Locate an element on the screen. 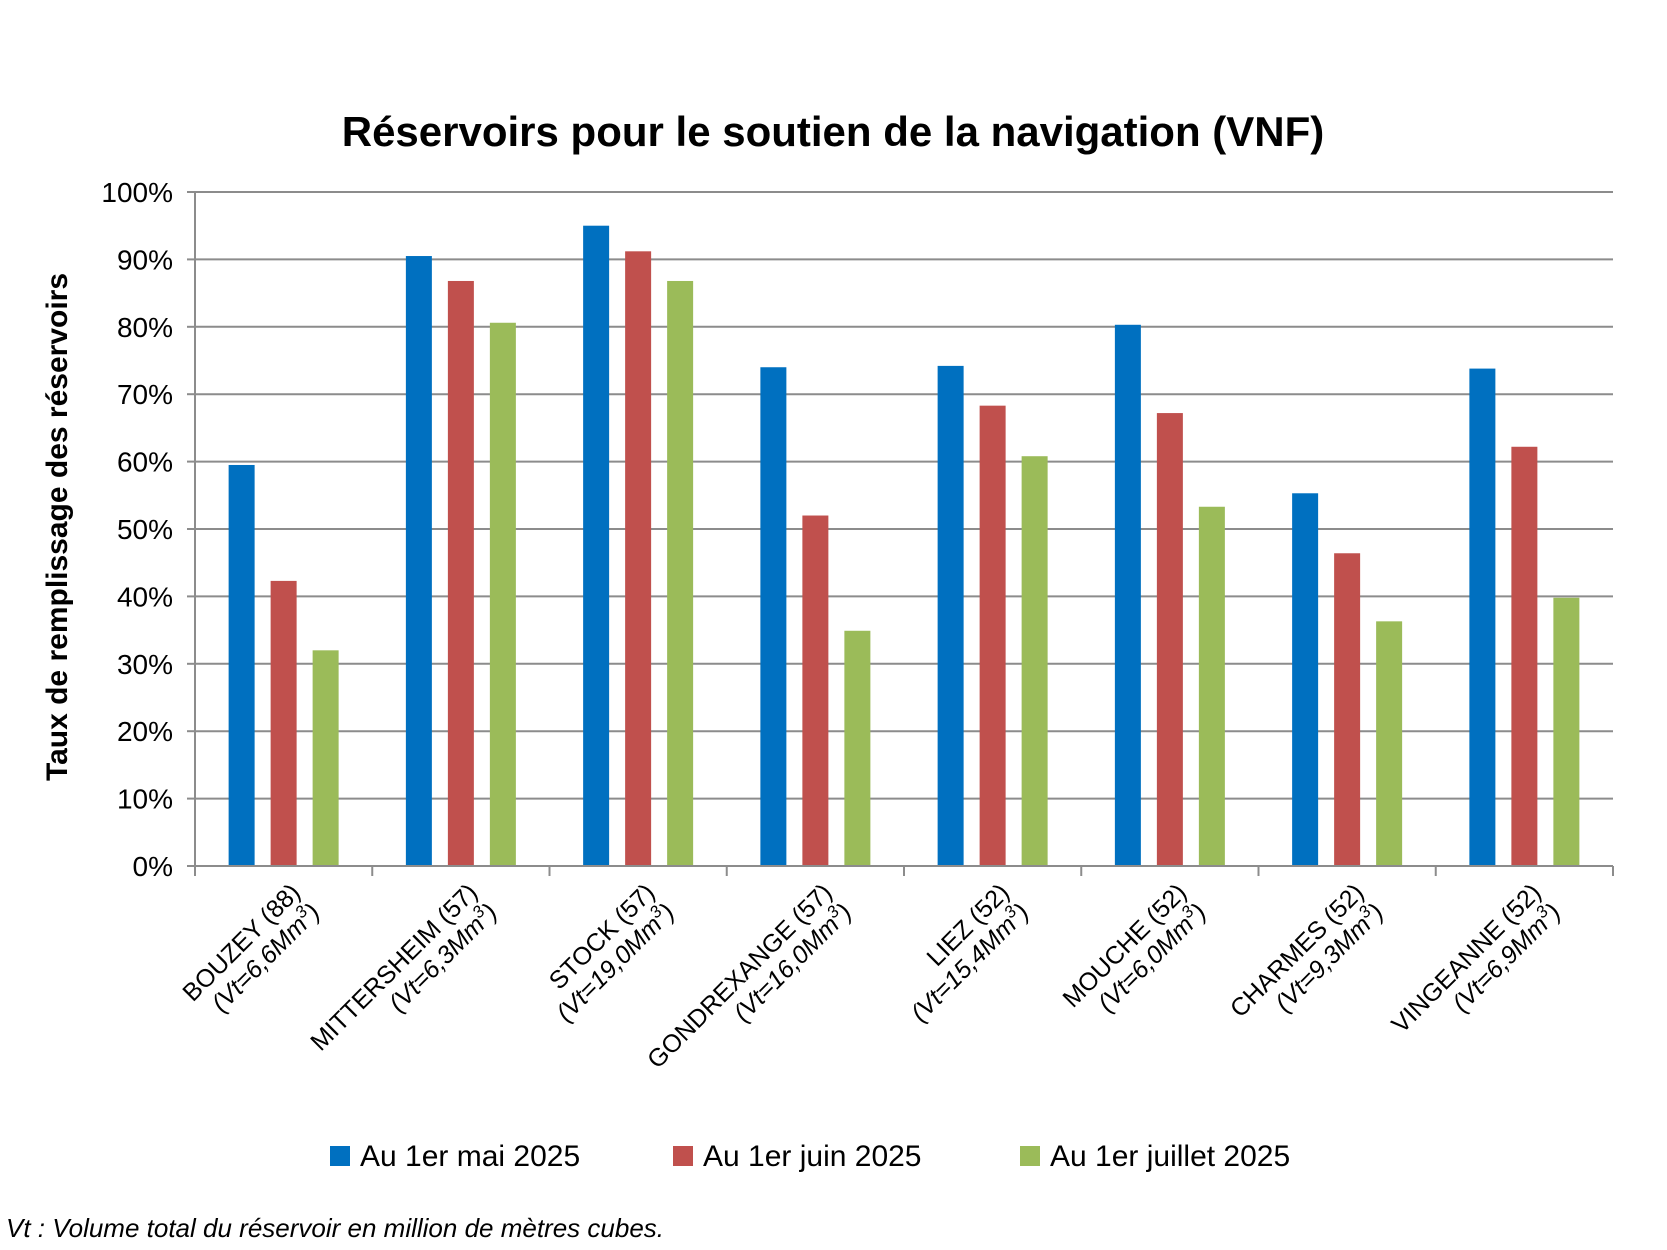  y-tick-label: 90% is located at coordinates (145, 259).